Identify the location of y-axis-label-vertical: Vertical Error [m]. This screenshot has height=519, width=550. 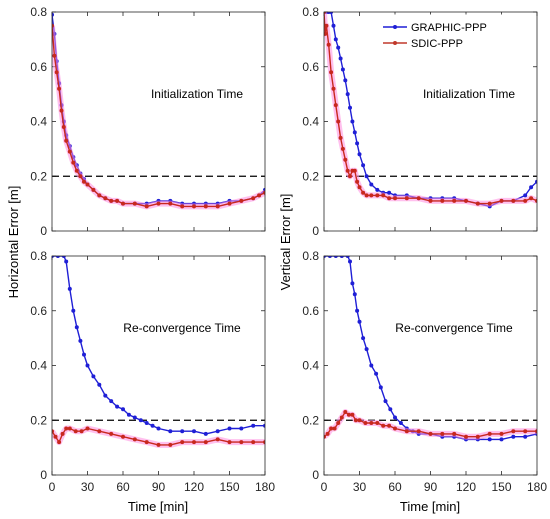
(285, 242).